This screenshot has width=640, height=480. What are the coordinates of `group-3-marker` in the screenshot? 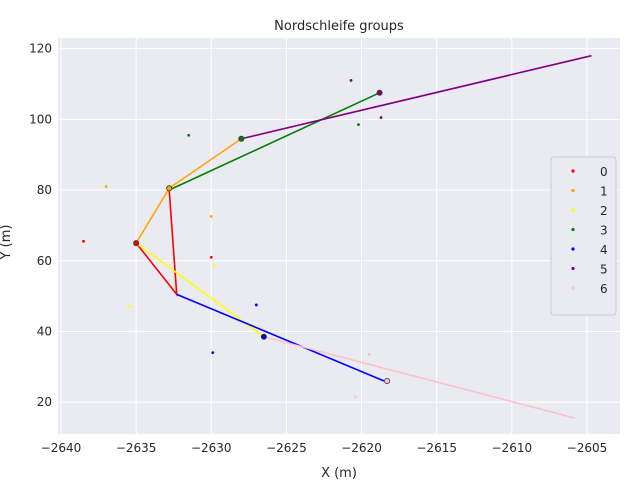 It's located at (241, 138).